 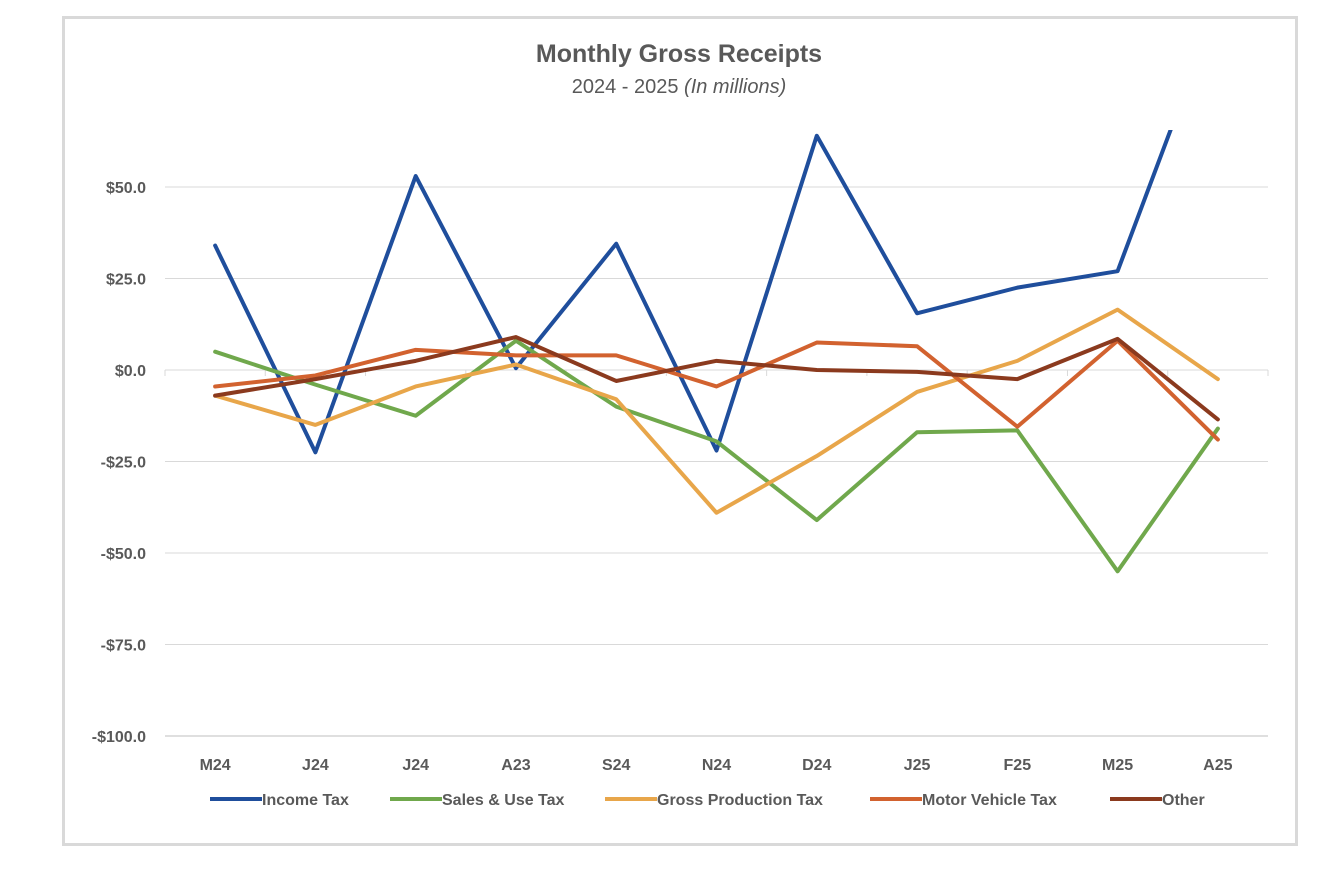 What do you see at coordinates (735, 87) in the screenshot?
I see `chart-subtitle-units: (In millions)` at bounding box center [735, 87].